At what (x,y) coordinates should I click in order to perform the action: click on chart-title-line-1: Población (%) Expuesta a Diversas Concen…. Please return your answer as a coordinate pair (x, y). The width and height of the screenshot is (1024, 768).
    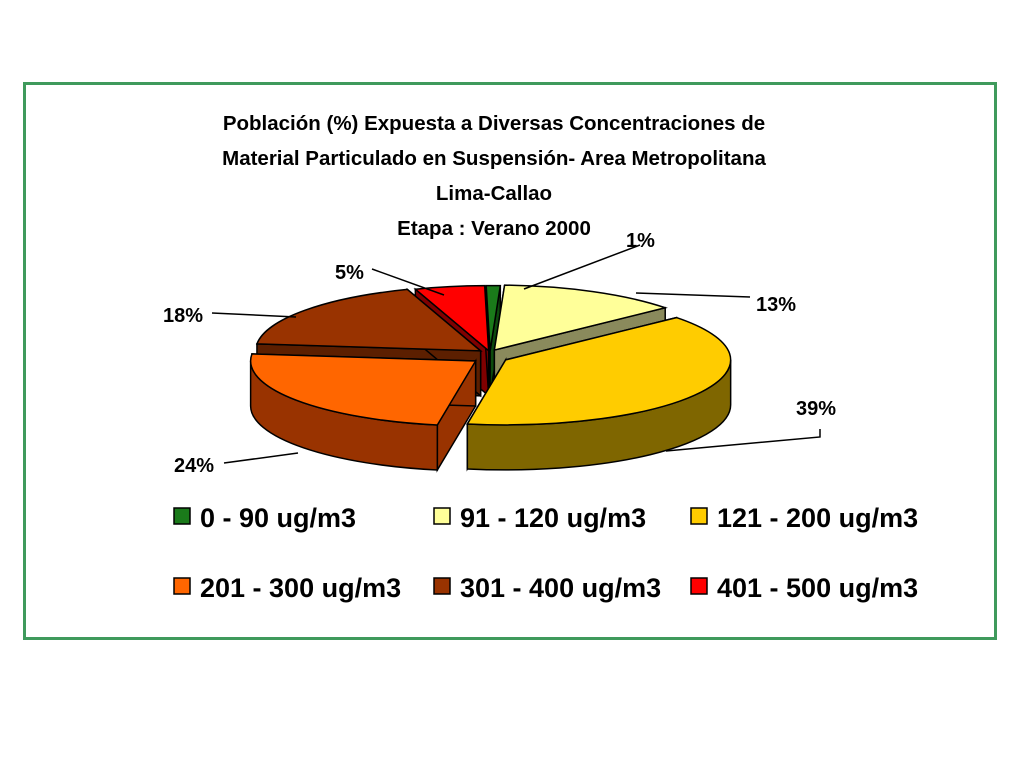
    Looking at the image, I should click on (494, 123).